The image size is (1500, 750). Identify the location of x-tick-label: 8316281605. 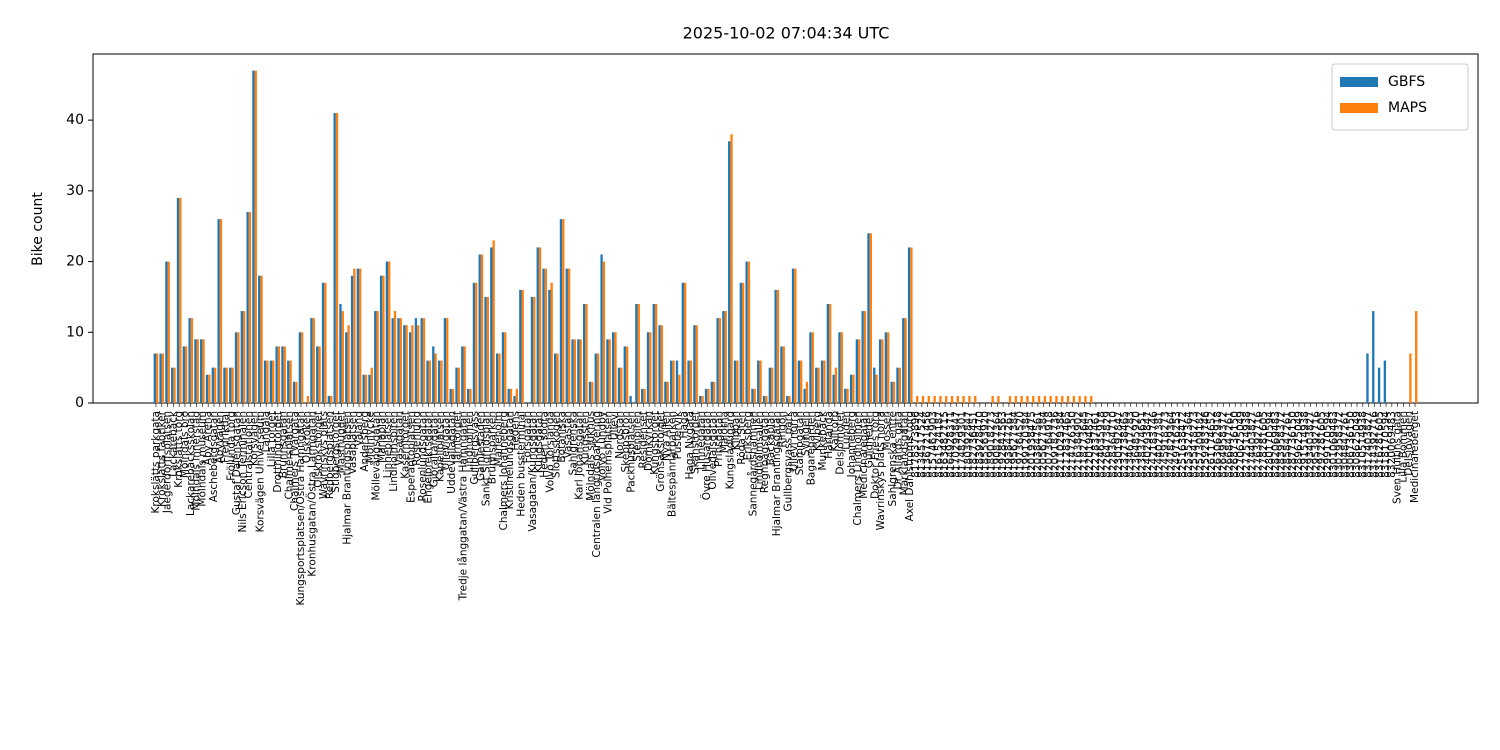
(1380, 444).